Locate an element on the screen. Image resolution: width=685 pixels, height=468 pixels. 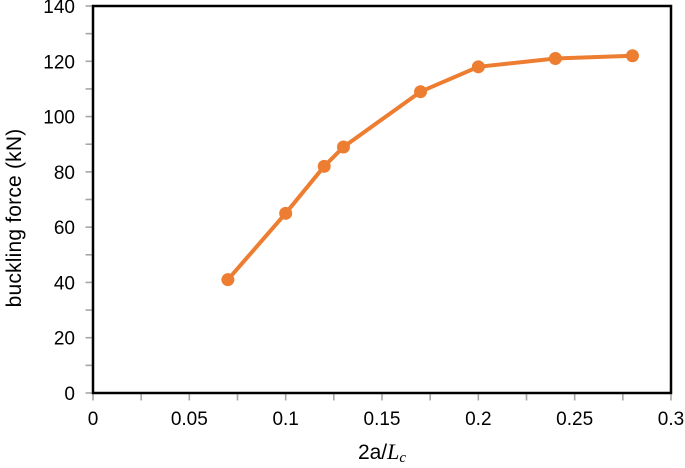
x-tick-label: 0.05 is located at coordinates (189, 419).